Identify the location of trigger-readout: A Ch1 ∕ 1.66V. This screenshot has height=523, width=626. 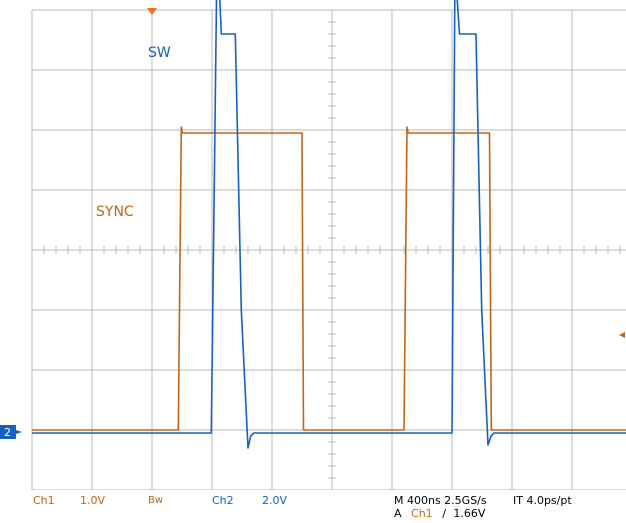
(439, 514).